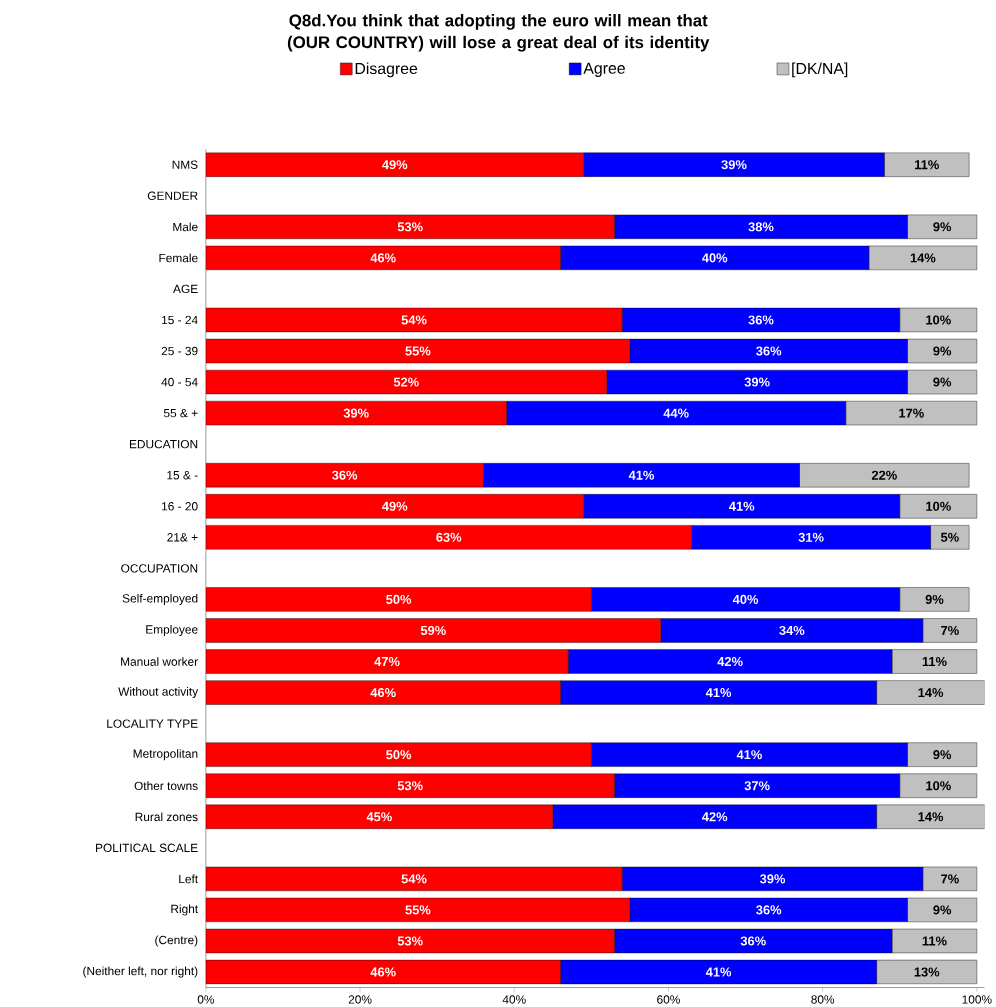 This screenshot has width=996, height=1007. What do you see at coordinates (604, 69) in the screenshot?
I see `legend-label: Agree` at bounding box center [604, 69].